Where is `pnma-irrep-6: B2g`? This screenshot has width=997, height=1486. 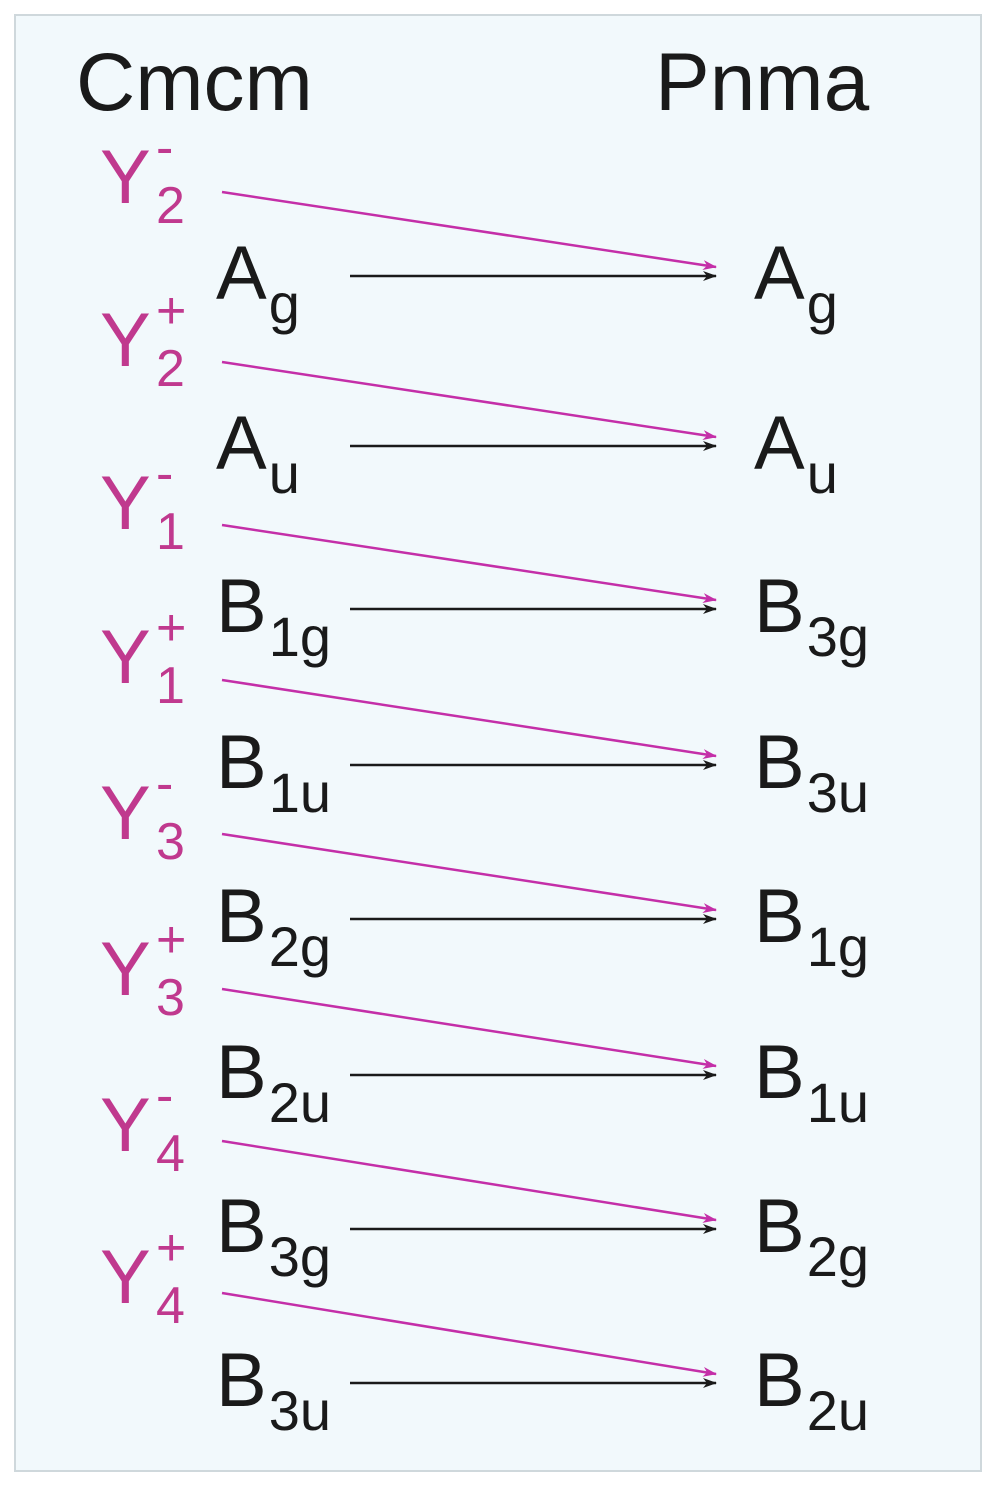
pnma-irrep-6: B2g is located at coordinates (811, 1237).